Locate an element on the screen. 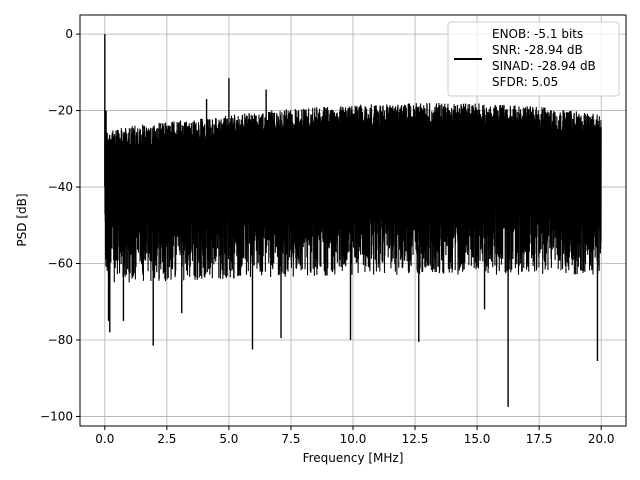  y-tick-label: −40 is located at coordinates (60, 187).